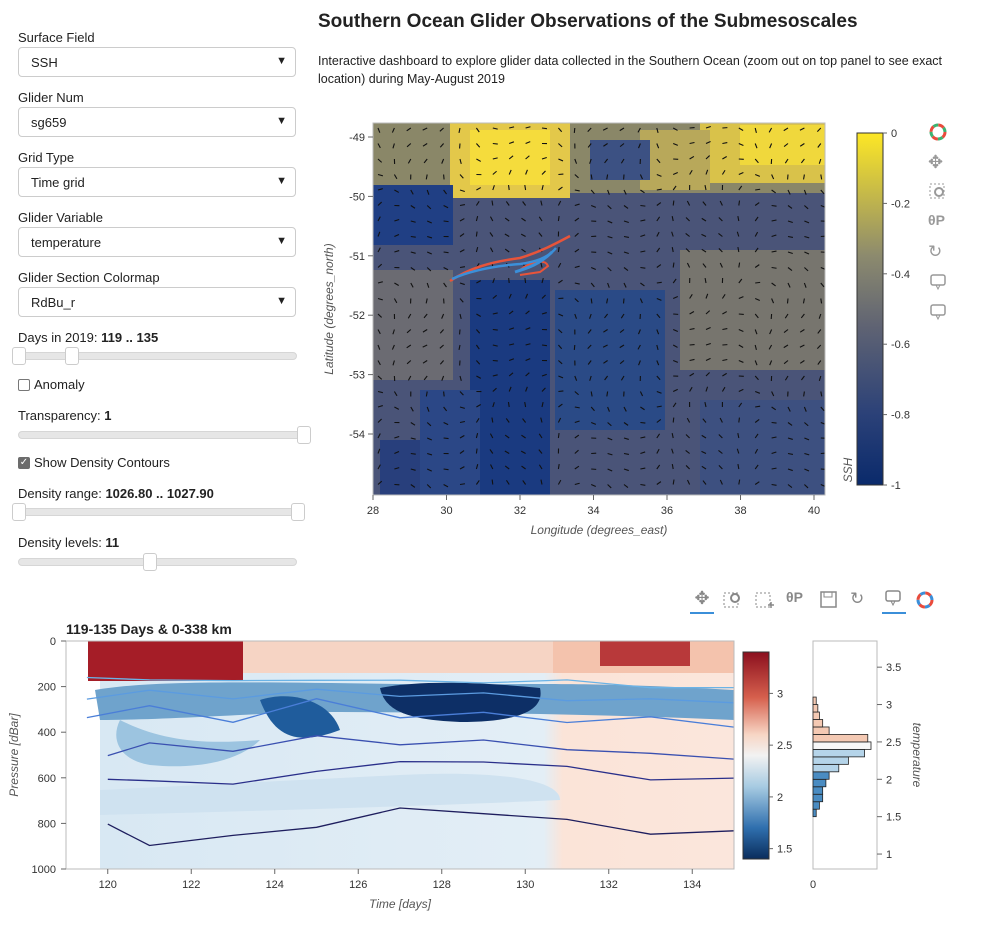 This screenshot has width=988, height=942. What do you see at coordinates (24, 384) in the screenshot?
I see `checkbox-box` at bounding box center [24, 384].